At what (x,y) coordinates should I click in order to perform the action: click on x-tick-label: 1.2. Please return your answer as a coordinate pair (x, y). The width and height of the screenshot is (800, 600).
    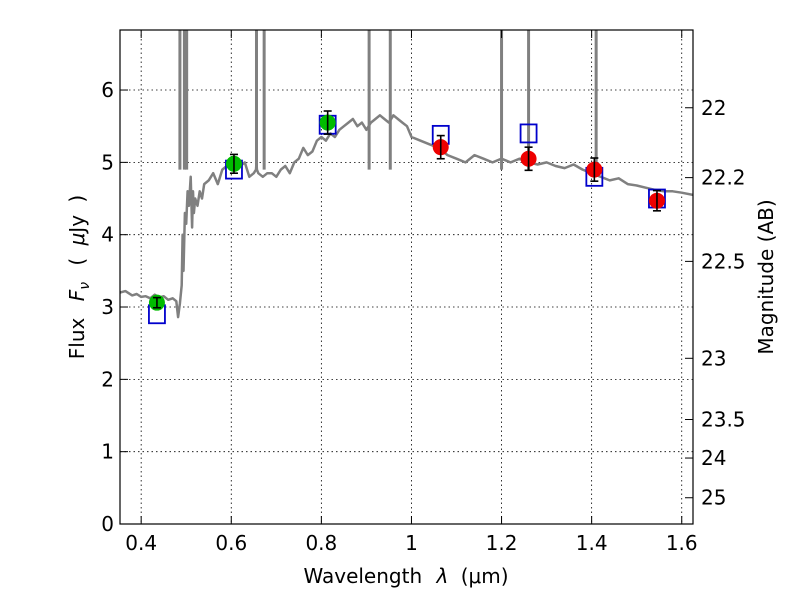
    Looking at the image, I should click on (502, 543).